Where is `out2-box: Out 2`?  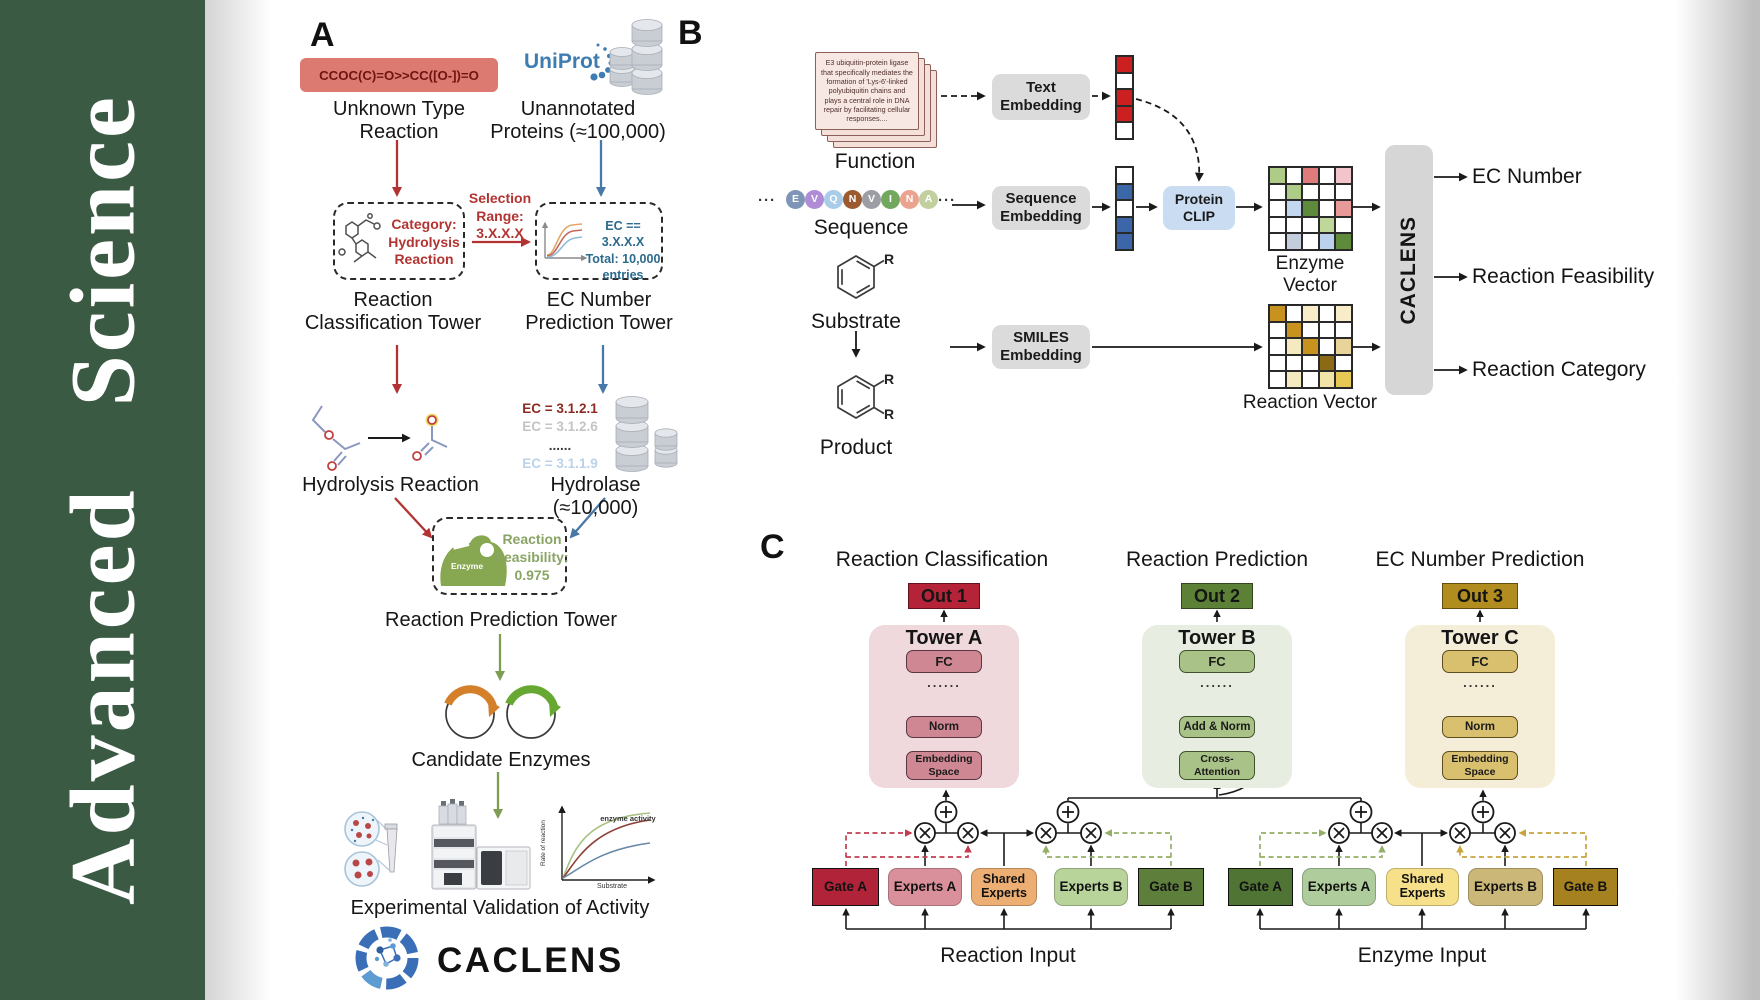
out2-box: Out 2 is located at coordinates (1217, 596).